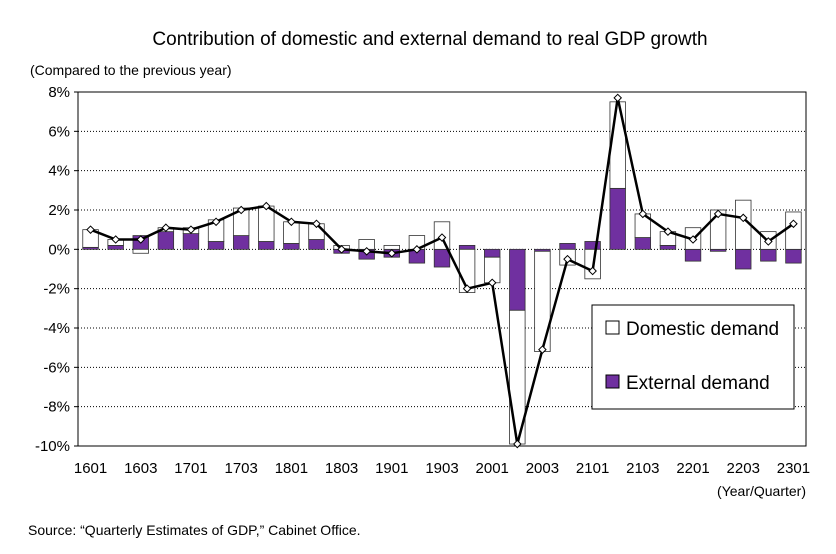  What do you see at coordinates (59, 171) in the screenshot?
I see `y-tick-label: 4%` at bounding box center [59, 171].